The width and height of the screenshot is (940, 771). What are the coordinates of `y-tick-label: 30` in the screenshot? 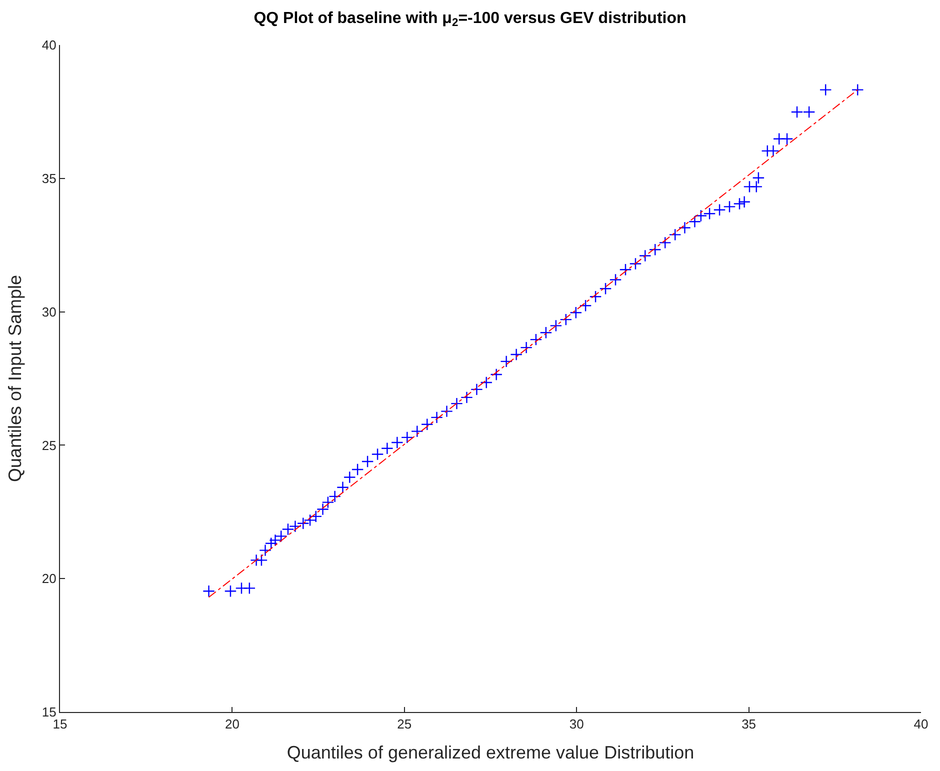 It's located at (49, 312).